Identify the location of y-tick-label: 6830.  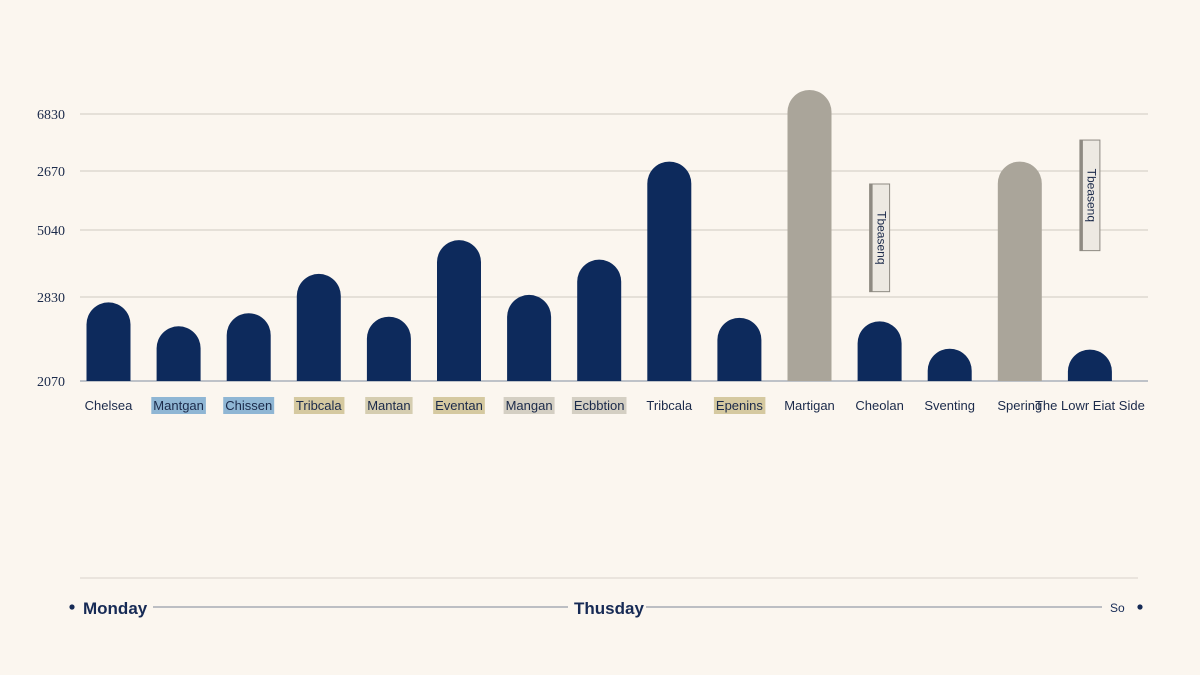
(51, 115).